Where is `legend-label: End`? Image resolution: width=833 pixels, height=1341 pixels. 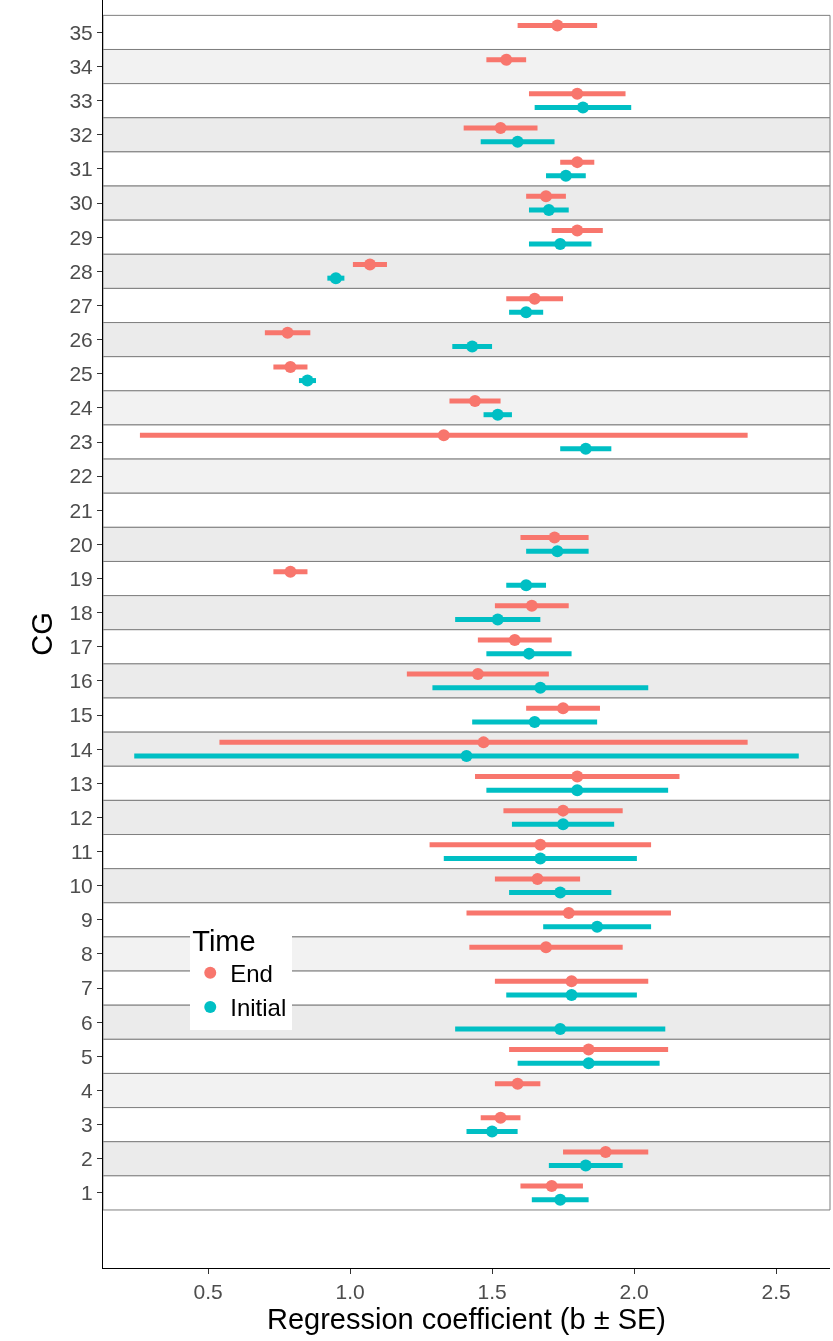 legend-label: End is located at coordinates (251, 974).